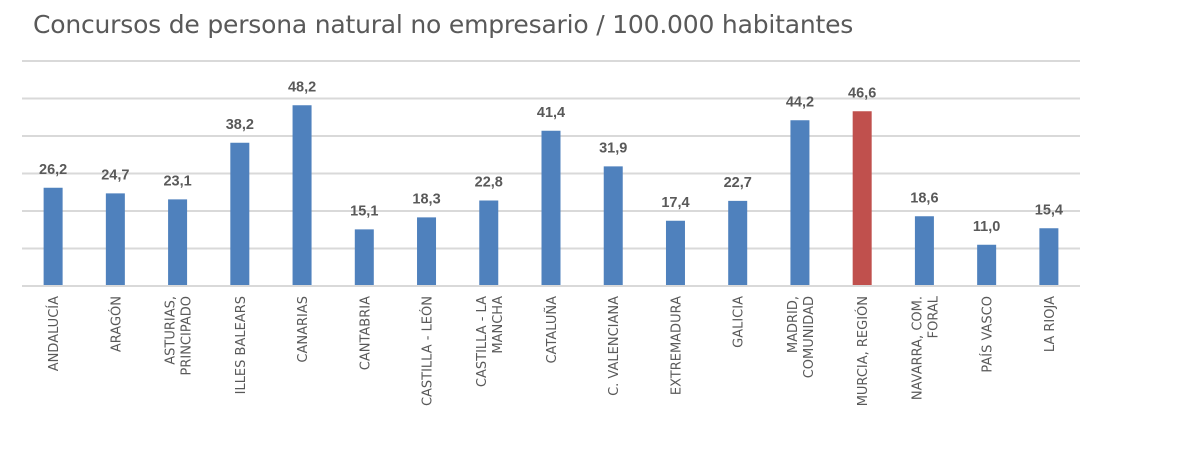 The width and height of the screenshot is (1183, 458). I want to click on category-label-13: MURCIA, REGIÓN, so click(863, 351).